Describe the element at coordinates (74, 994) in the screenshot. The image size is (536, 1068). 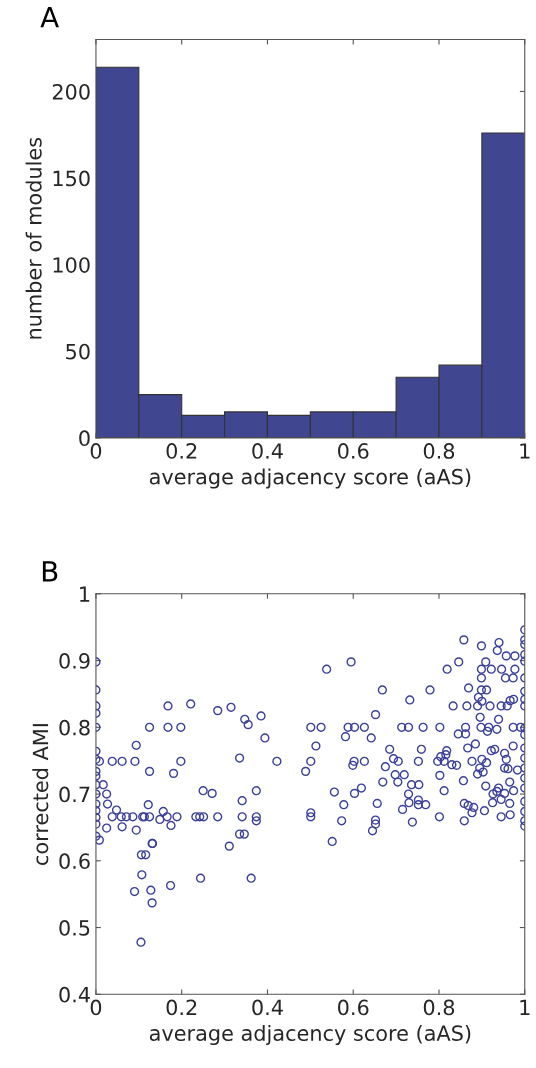
I see `y-tick-label: 0.4` at that location.